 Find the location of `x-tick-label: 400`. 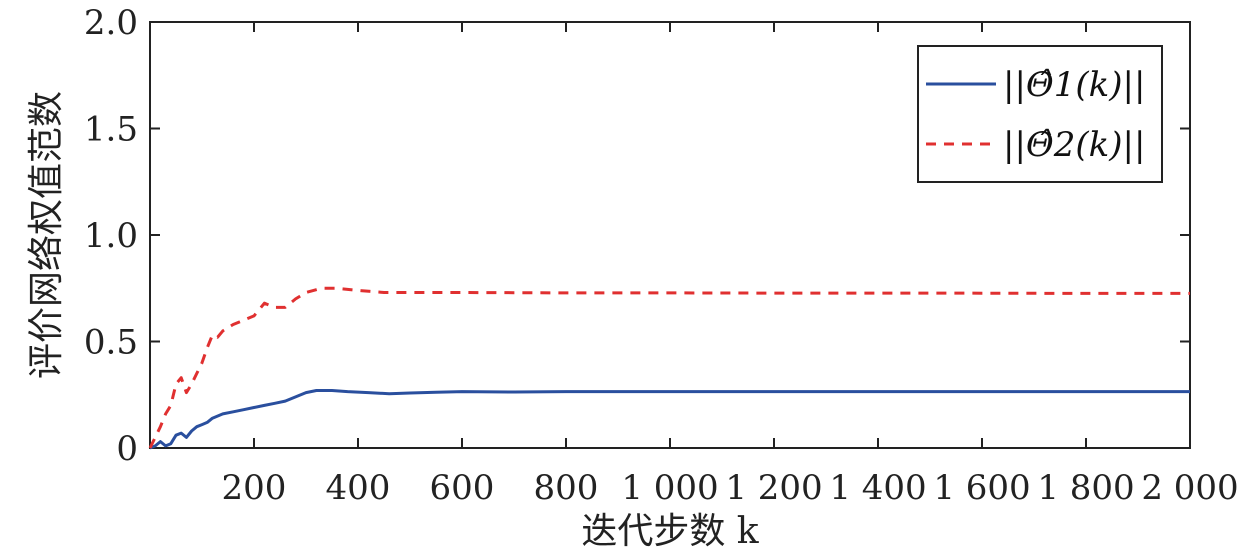

x-tick-label: 400 is located at coordinates (358, 488).